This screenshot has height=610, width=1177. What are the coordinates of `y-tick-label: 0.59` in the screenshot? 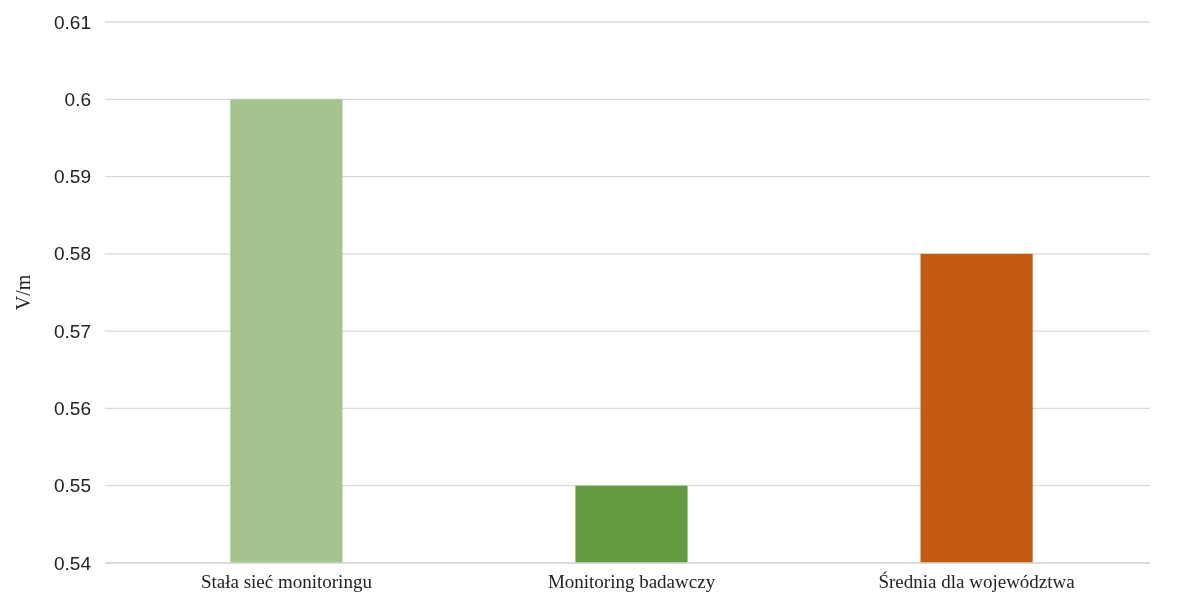 It's located at (72, 177).